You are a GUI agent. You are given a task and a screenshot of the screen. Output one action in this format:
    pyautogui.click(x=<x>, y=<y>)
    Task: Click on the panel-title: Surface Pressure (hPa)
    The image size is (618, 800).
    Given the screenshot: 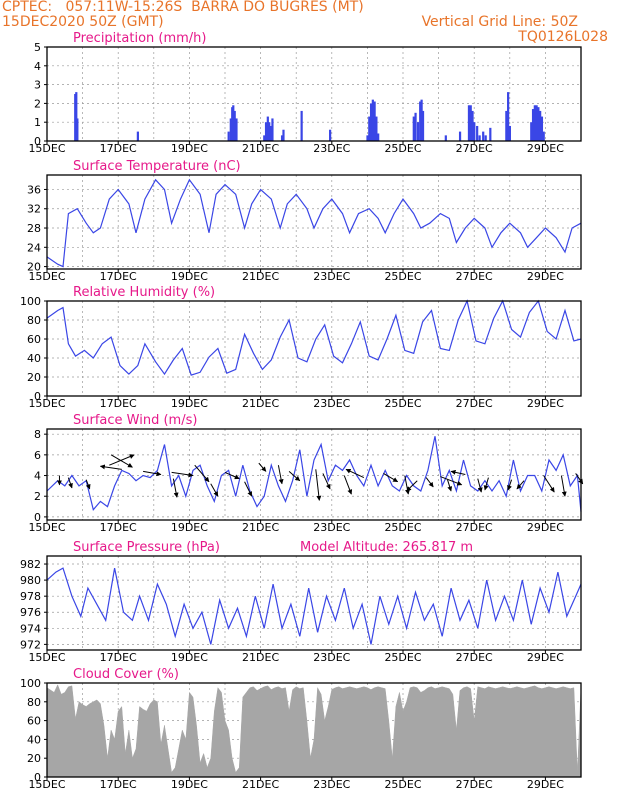 What is the action you would take?
    pyautogui.click(x=146, y=547)
    